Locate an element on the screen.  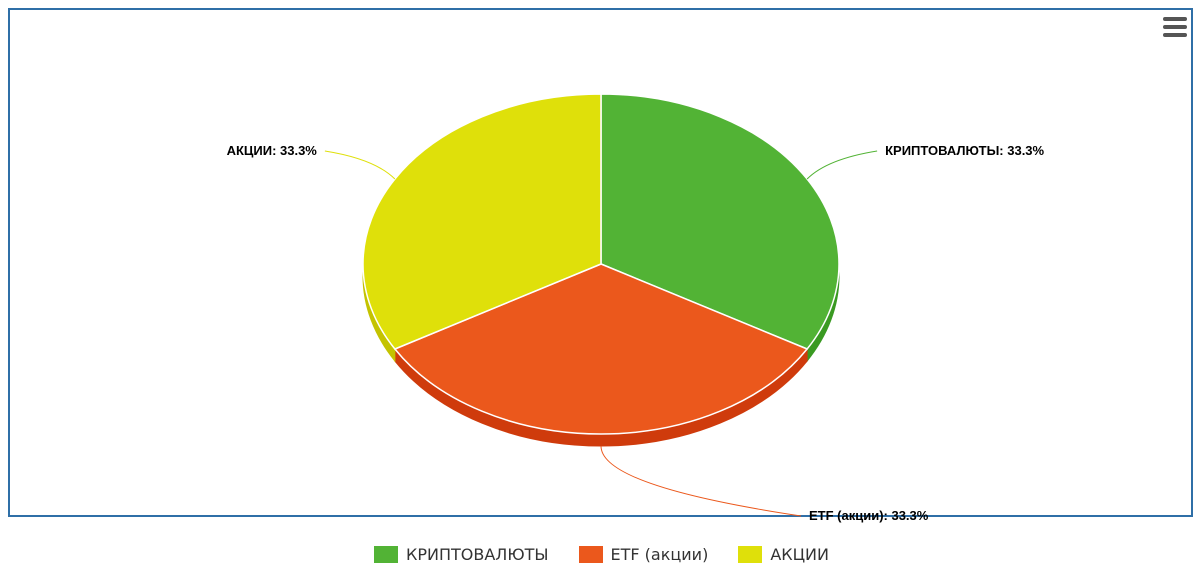
legend-item-crypto: КРИПТОВАЛЮТЫ is located at coordinates (461, 554).